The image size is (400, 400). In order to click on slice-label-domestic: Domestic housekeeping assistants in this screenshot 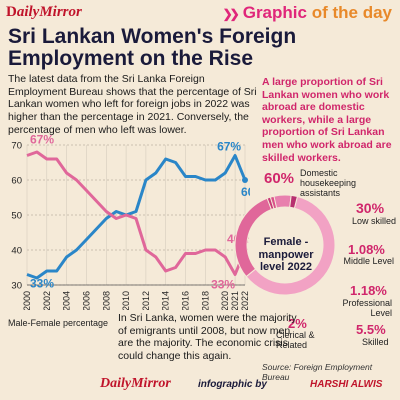, I will do `click(328, 183)`.